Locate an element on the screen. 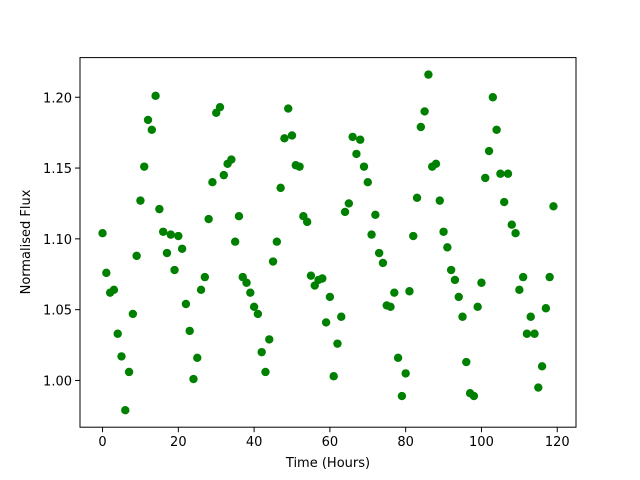 The width and height of the screenshot is (640, 480). y-tick-label: 1.00 is located at coordinates (57, 381).